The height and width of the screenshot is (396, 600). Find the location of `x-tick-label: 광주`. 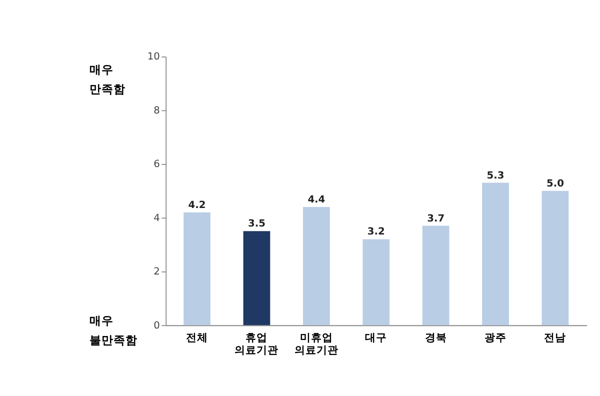

x-tick-label: 광주 is located at coordinates (495, 337).